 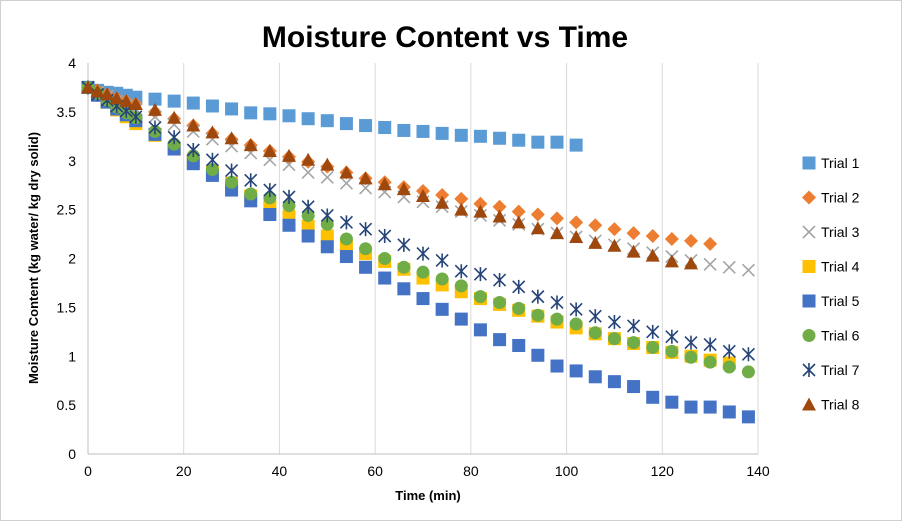 I want to click on y-tick-label: 2, so click(x=72, y=259).